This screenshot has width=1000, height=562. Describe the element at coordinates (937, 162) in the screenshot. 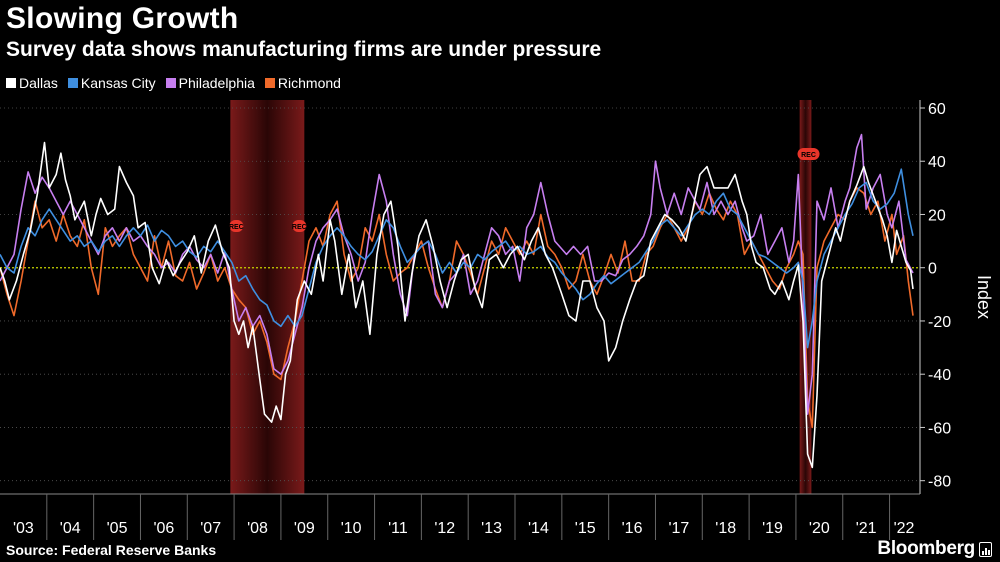

I see `y-tick-label: 40` at that location.